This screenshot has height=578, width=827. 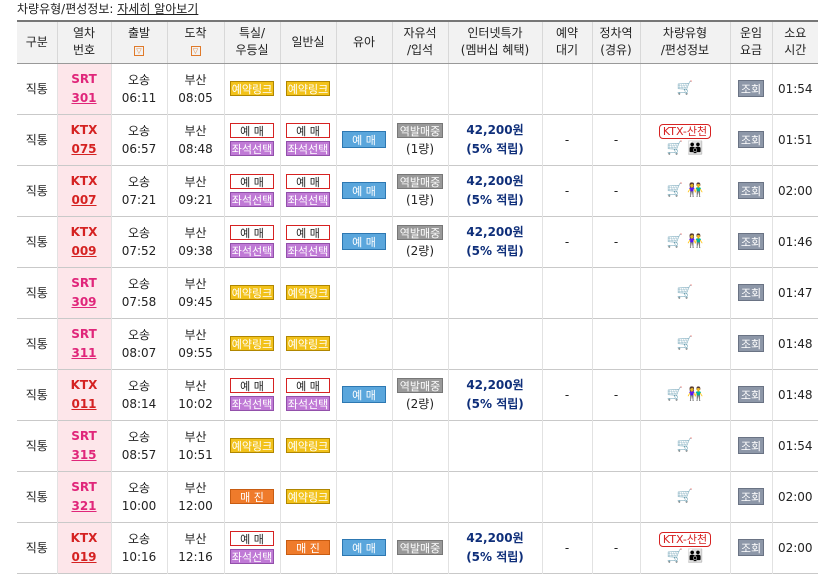 What do you see at coordinates (615, 547) in the screenshot?
I see `stop-station-cell: -` at bounding box center [615, 547].